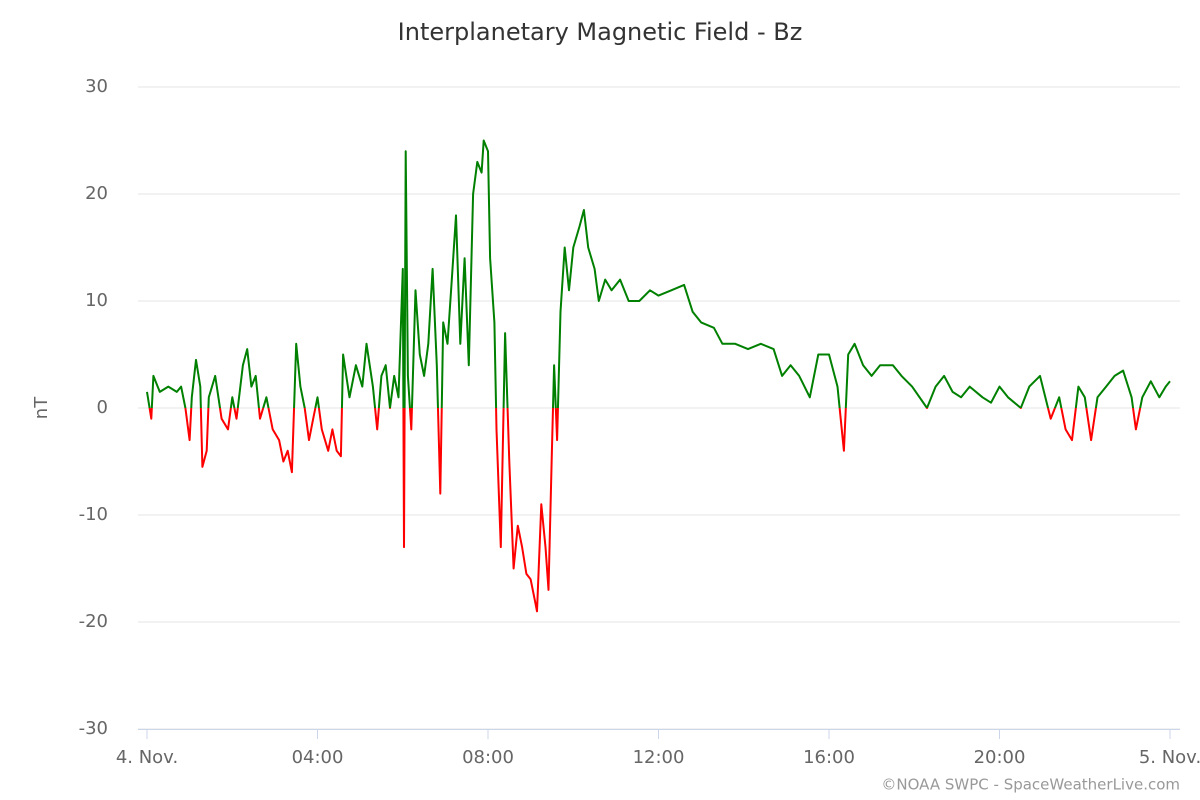 This screenshot has width=1200, height=800. What do you see at coordinates (1030, 785) in the screenshot?
I see `credits: ©NOAA SWPC - SpaceWeatherLive.com` at bounding box center [1030, 785].